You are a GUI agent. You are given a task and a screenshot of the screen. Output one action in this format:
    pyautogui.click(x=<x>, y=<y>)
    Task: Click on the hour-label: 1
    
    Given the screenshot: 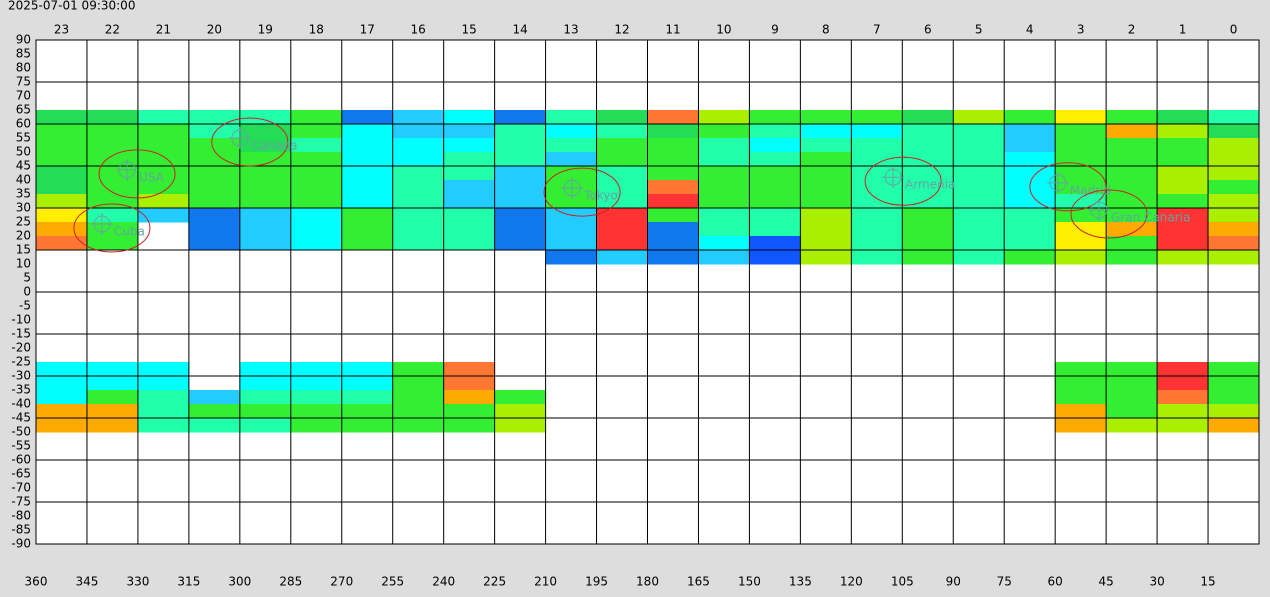 What is the action you would take?
    pyautogui.click(x=1183, y=30)
    